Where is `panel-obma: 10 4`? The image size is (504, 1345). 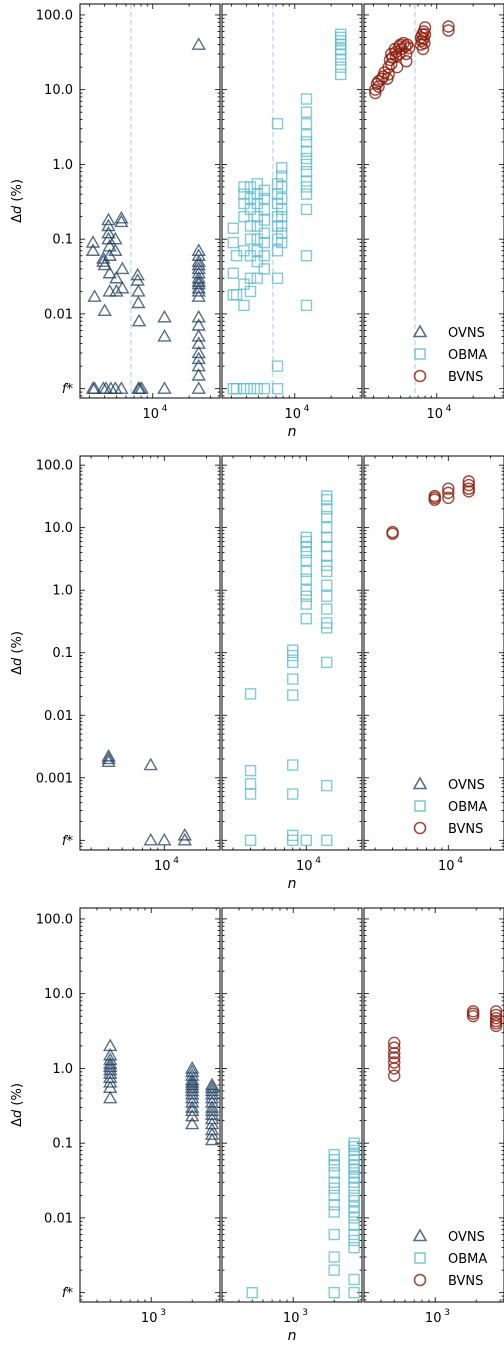 panel-obma: 10 4 is located at coordinates (292, 664).